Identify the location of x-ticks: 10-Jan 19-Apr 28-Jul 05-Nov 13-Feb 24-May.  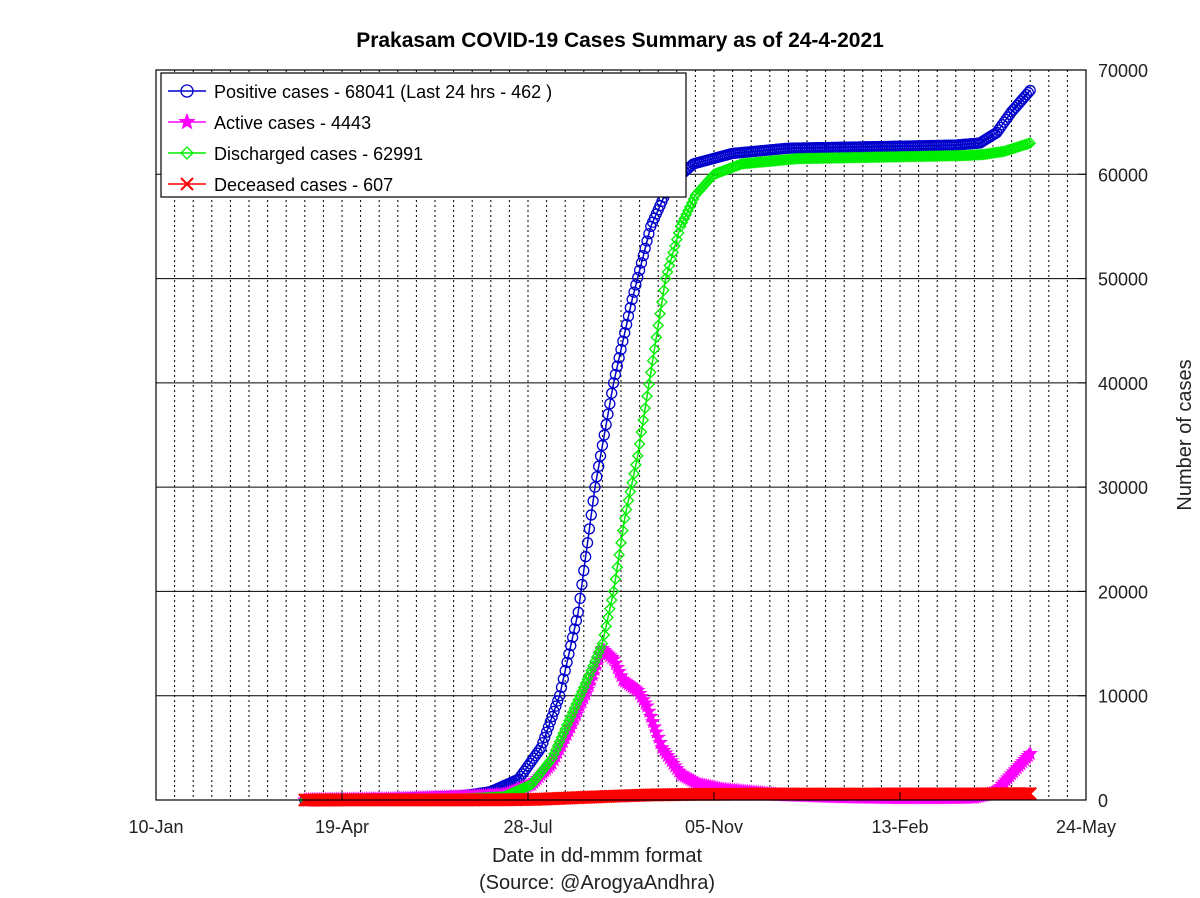
(622, 814).